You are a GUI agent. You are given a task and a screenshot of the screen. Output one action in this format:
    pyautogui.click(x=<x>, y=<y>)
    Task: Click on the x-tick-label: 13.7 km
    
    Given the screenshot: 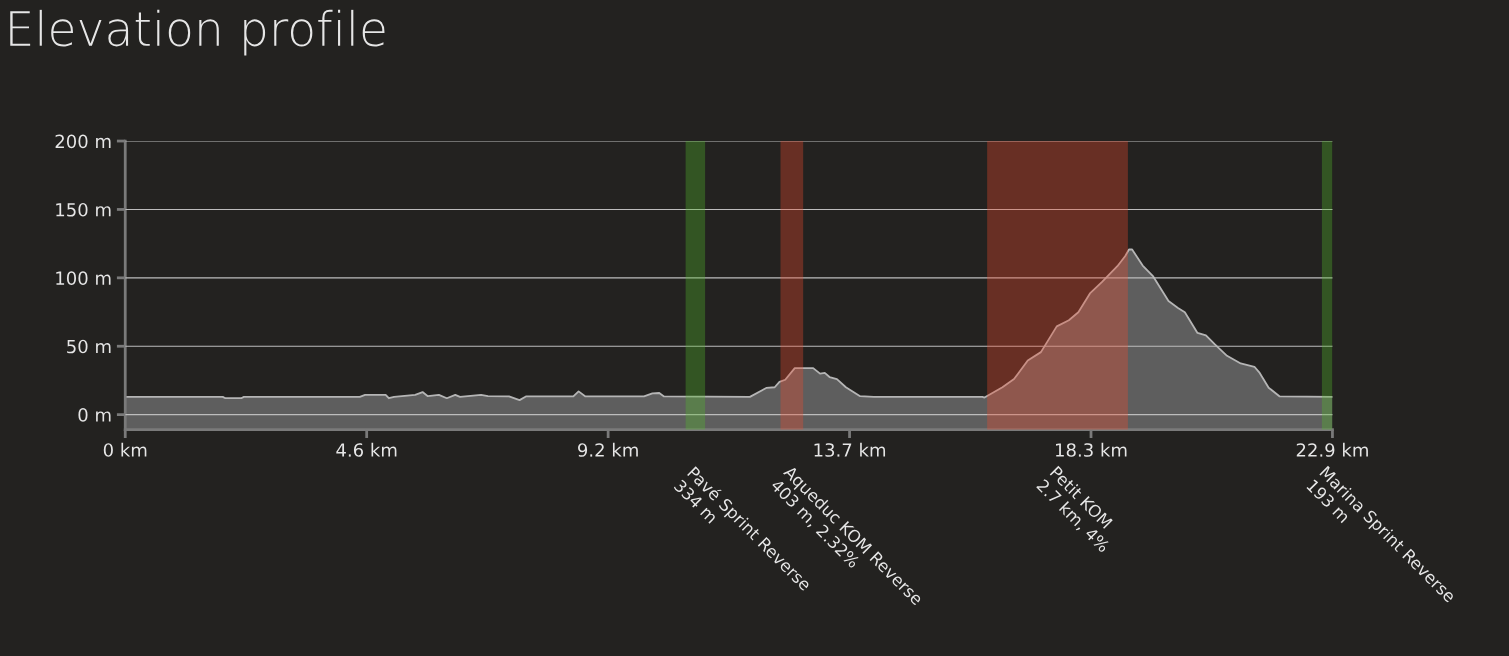 What is the action you would take?
    pyautogui.click(x=850, y=449)
    